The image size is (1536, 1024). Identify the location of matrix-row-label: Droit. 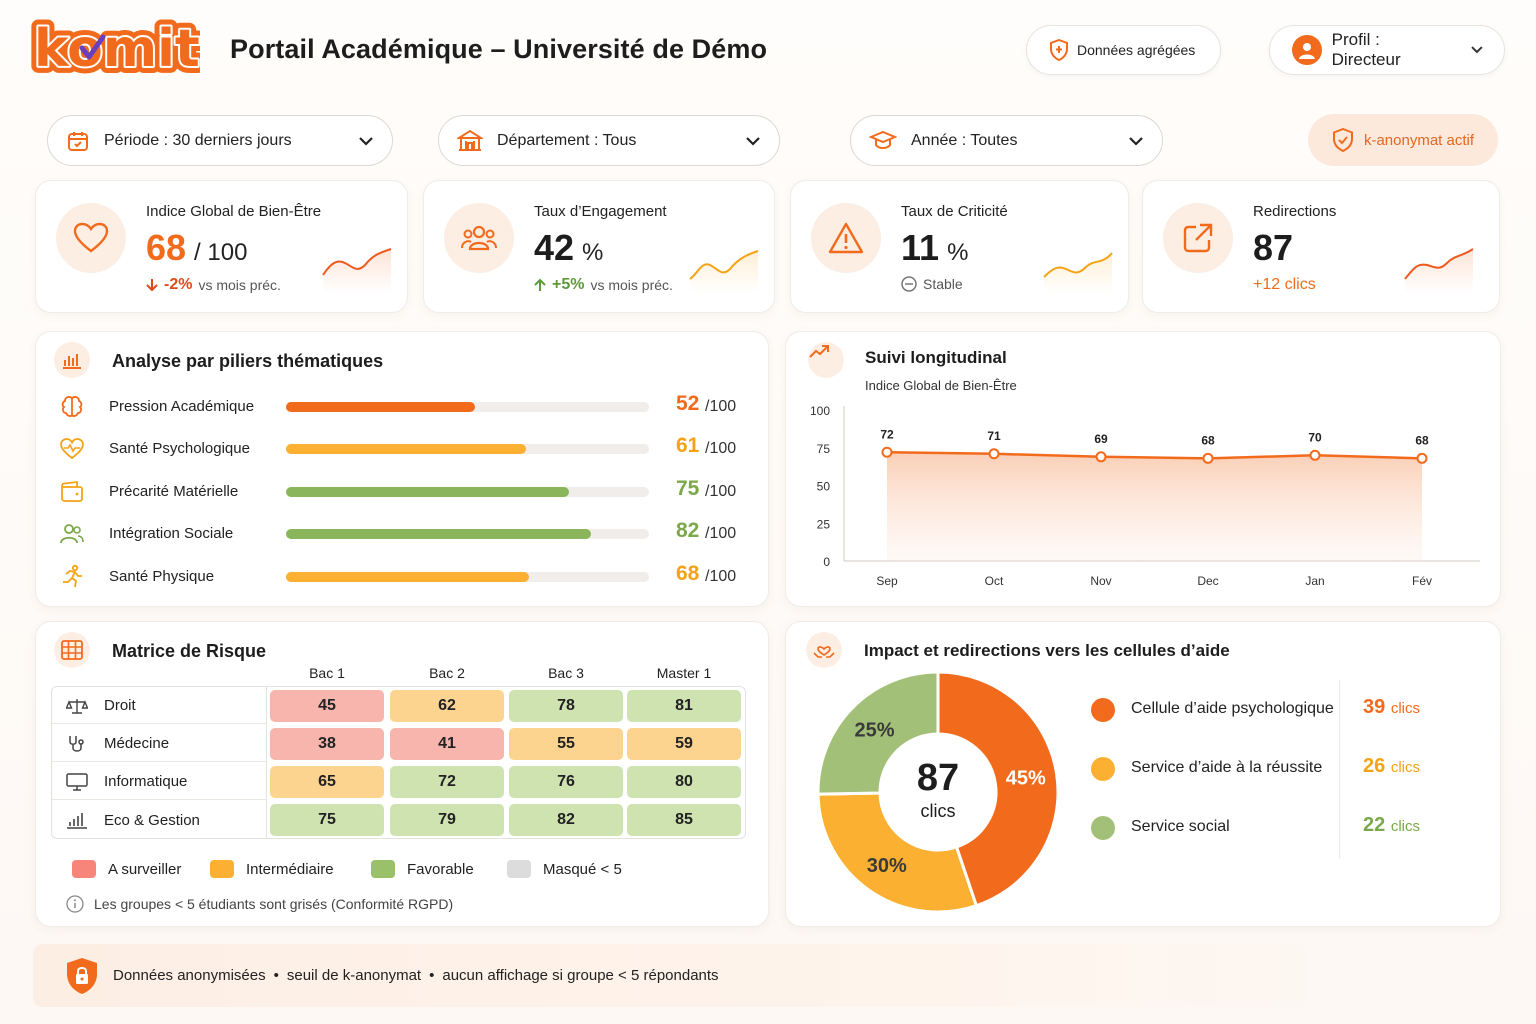
(159, 706).